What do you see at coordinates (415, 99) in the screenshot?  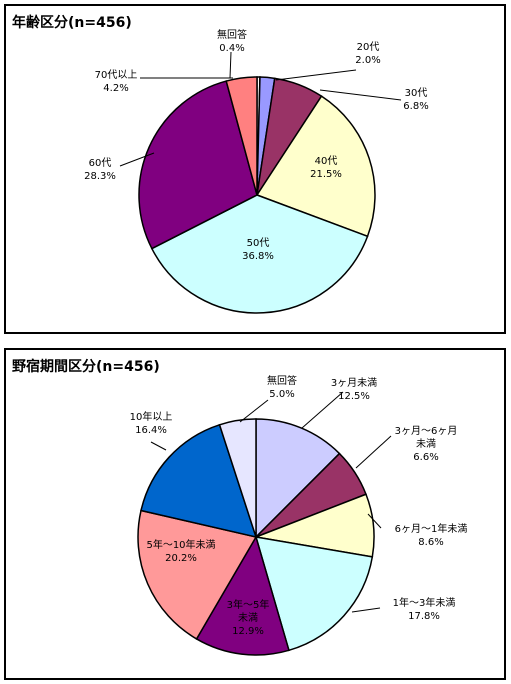 I see `slice-label: 30代 6.8%` at bounding box center [415, 99].